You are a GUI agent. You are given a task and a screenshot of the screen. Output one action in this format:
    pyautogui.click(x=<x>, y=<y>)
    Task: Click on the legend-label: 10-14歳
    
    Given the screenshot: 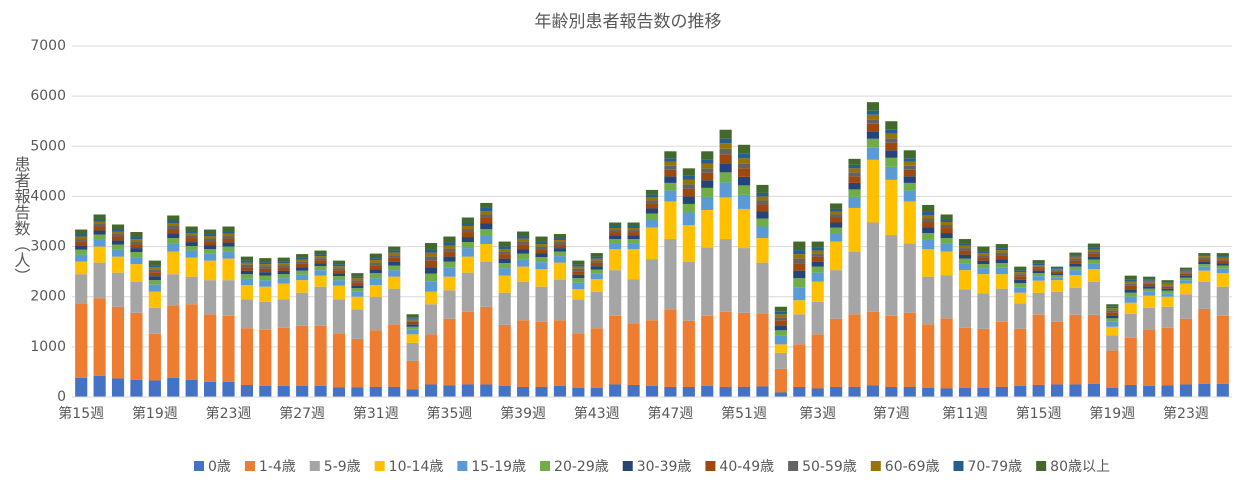 What is the action you would take?
    pyautogui.click(x=416, y=467)
    